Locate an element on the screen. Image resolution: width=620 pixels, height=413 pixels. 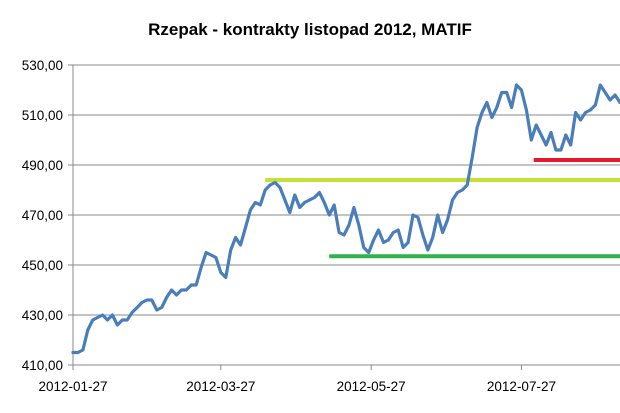
y-tick-label: 490,00 is located at coordinates (42, 165).